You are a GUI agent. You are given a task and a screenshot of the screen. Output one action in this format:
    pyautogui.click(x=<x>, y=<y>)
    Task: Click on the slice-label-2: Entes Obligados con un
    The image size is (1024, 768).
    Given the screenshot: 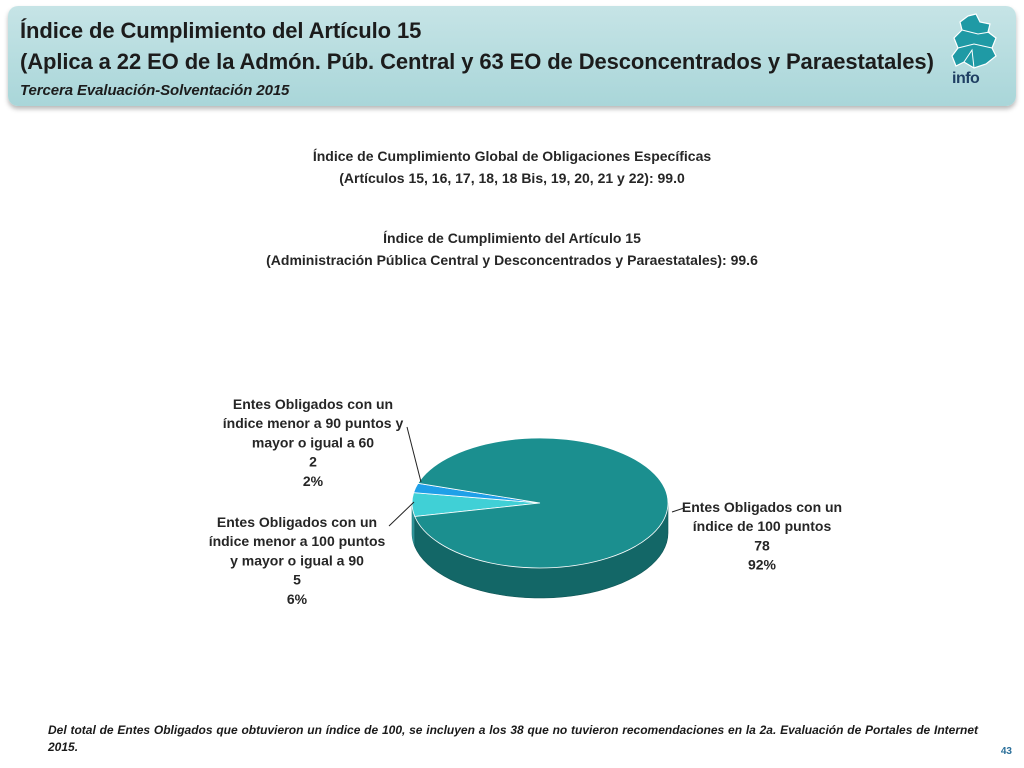 What is the action you would take?
    pyautogui.click(x=313, y=404)
    